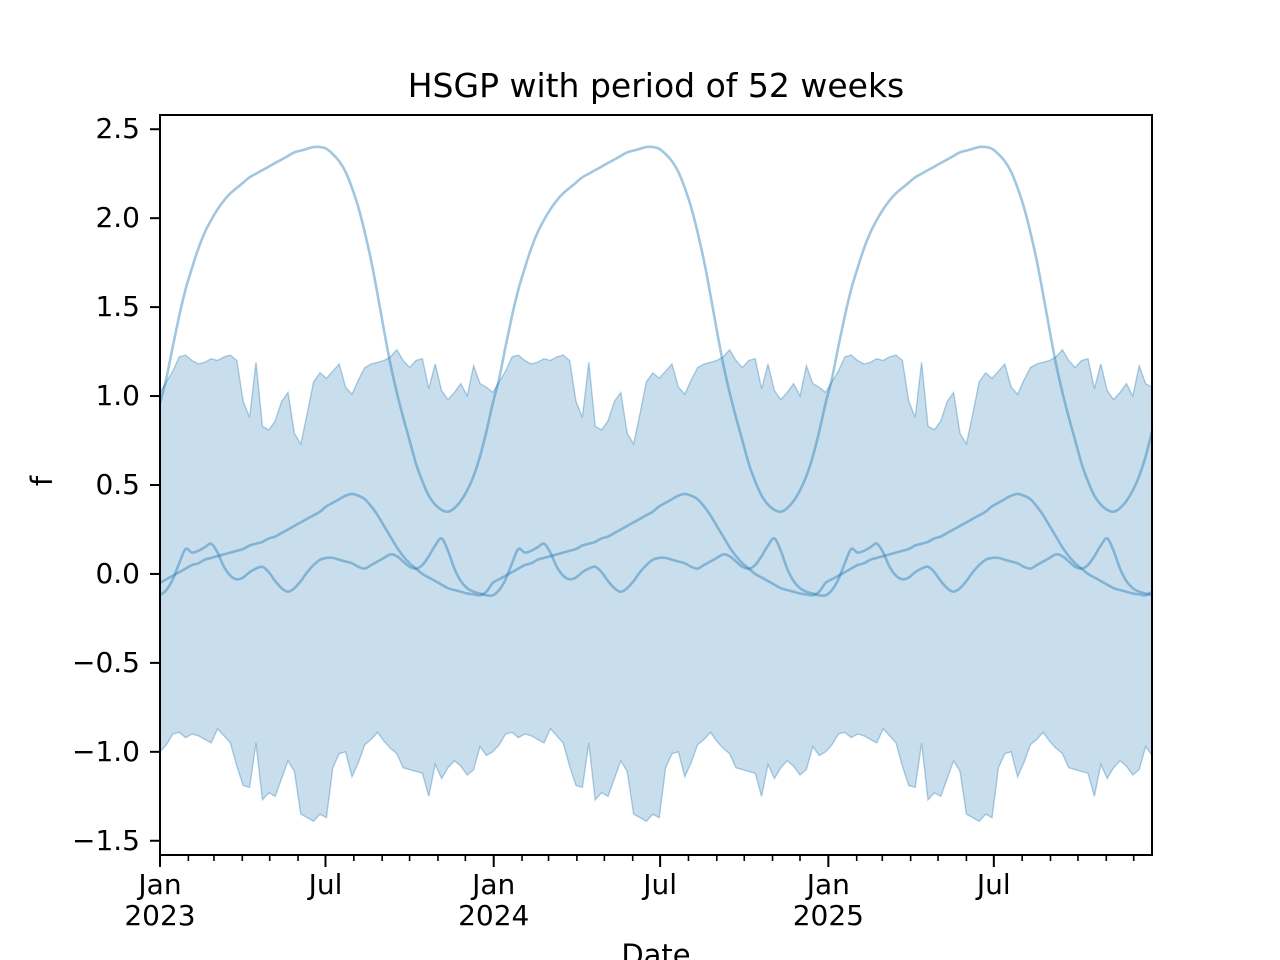 The height and width of the screenshot is (960, 1280). Describe the element at coordinates (160, 915) in the screenshot. I see `x-tick-year: 2023` at that location.